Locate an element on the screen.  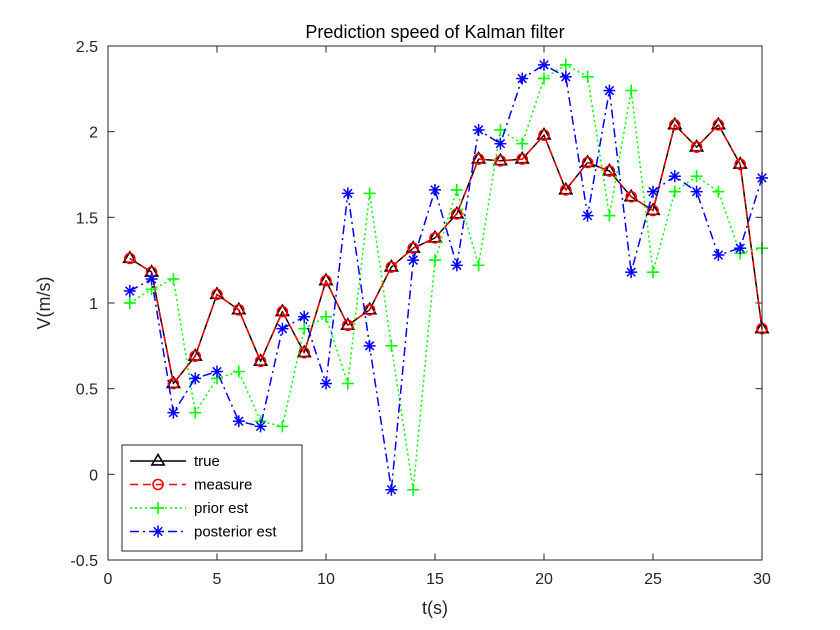
x-tick-label: 30 is located at coordinates (762, 579).